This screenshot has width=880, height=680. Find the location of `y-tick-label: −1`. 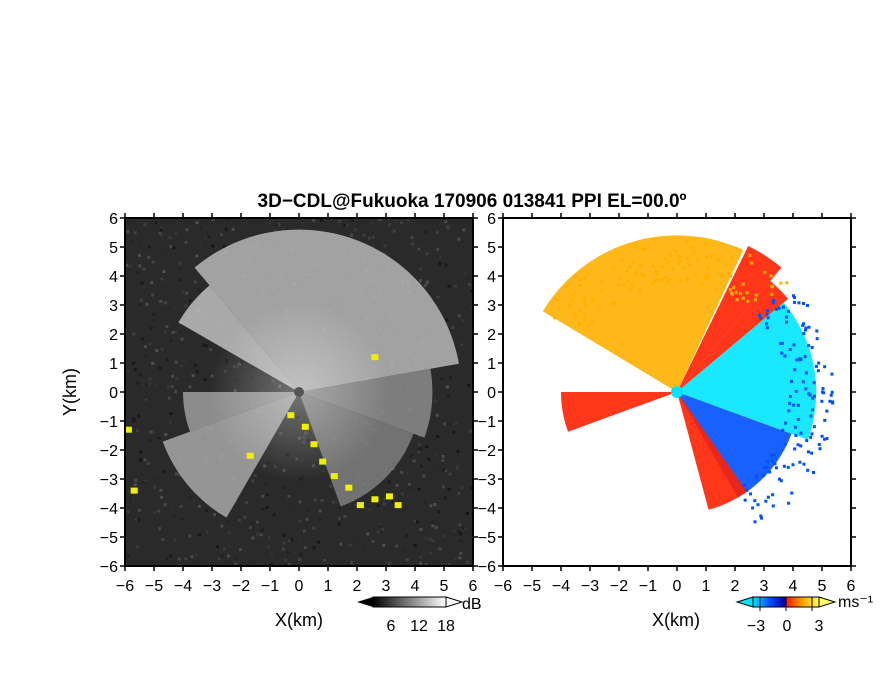

y-tick-label: −1 is located at coordinates (109, 422).